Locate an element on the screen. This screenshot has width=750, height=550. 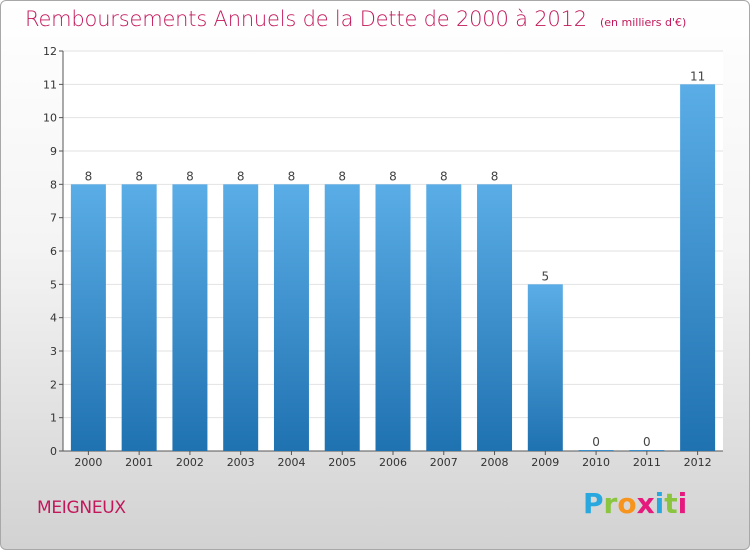
y-tick-label: 8 is located at coordinates (53, 184).